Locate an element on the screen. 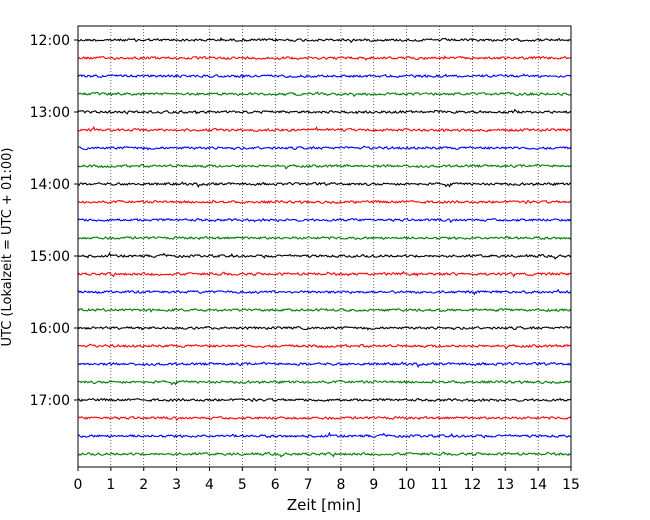 This screenshot has width=650, height=520. x-tick-label-5: 5 is located at coordinates (242, 485).